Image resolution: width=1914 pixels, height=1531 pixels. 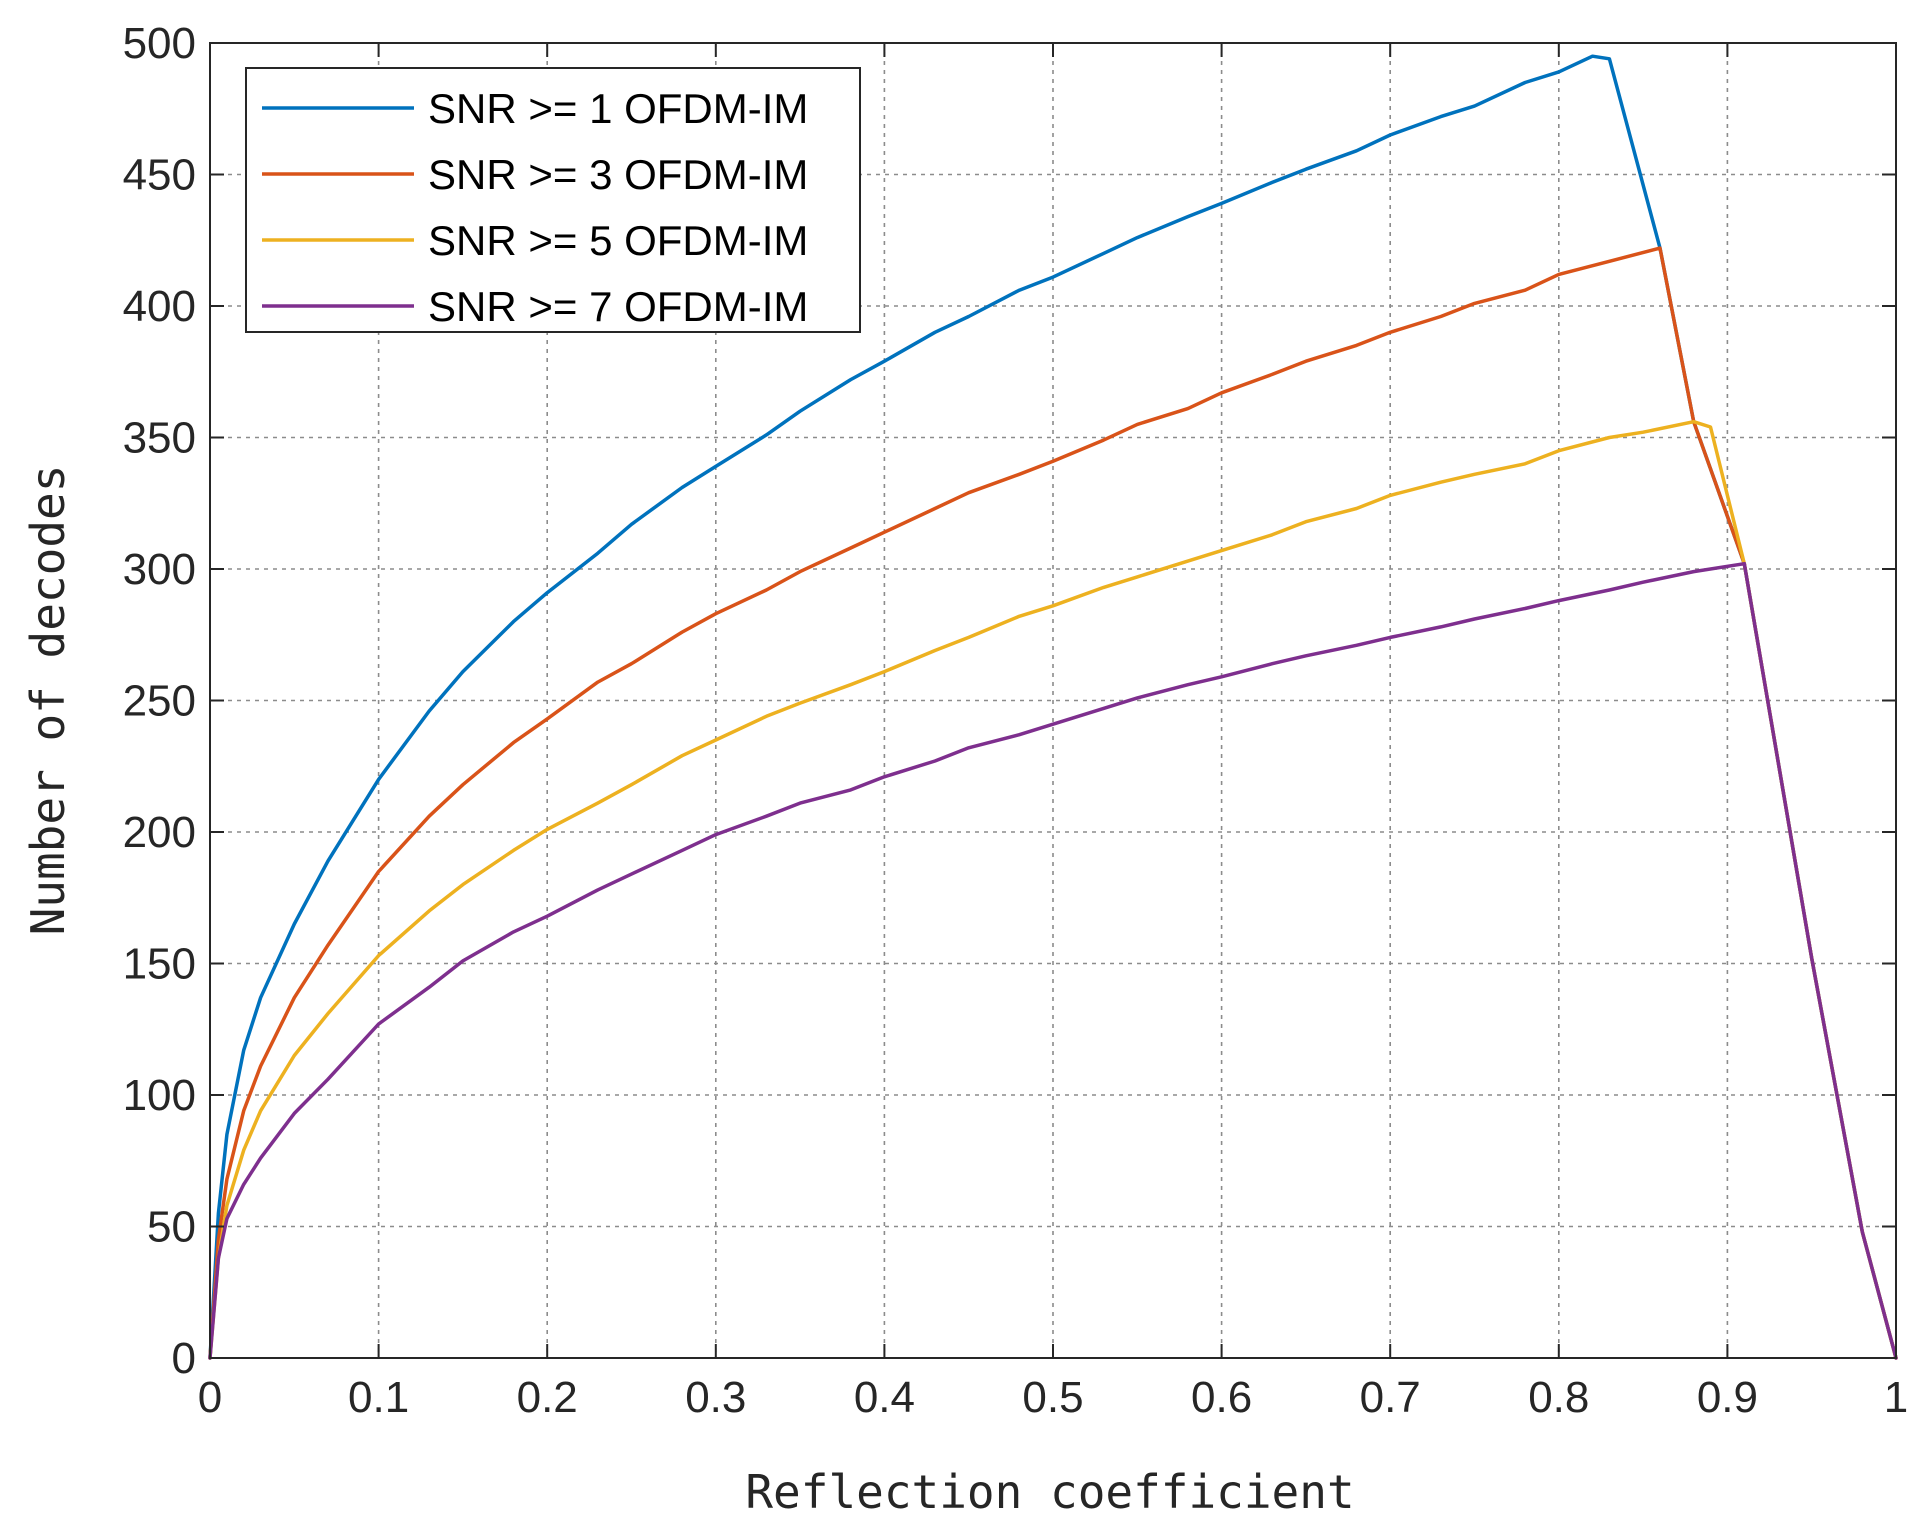 What do you see at coordinates (159, 438) in the screenshot?
I see `y-tick-label: 350` at bounding box center [159, 438].